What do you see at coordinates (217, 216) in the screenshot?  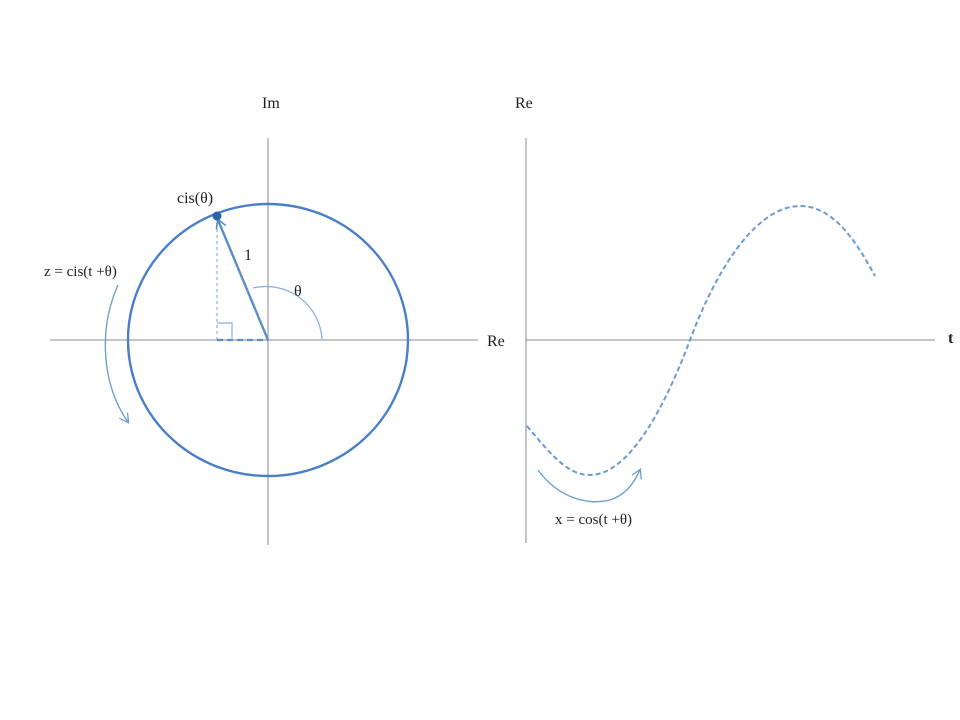 I see `cis-point` at bounding box center [217, 216].